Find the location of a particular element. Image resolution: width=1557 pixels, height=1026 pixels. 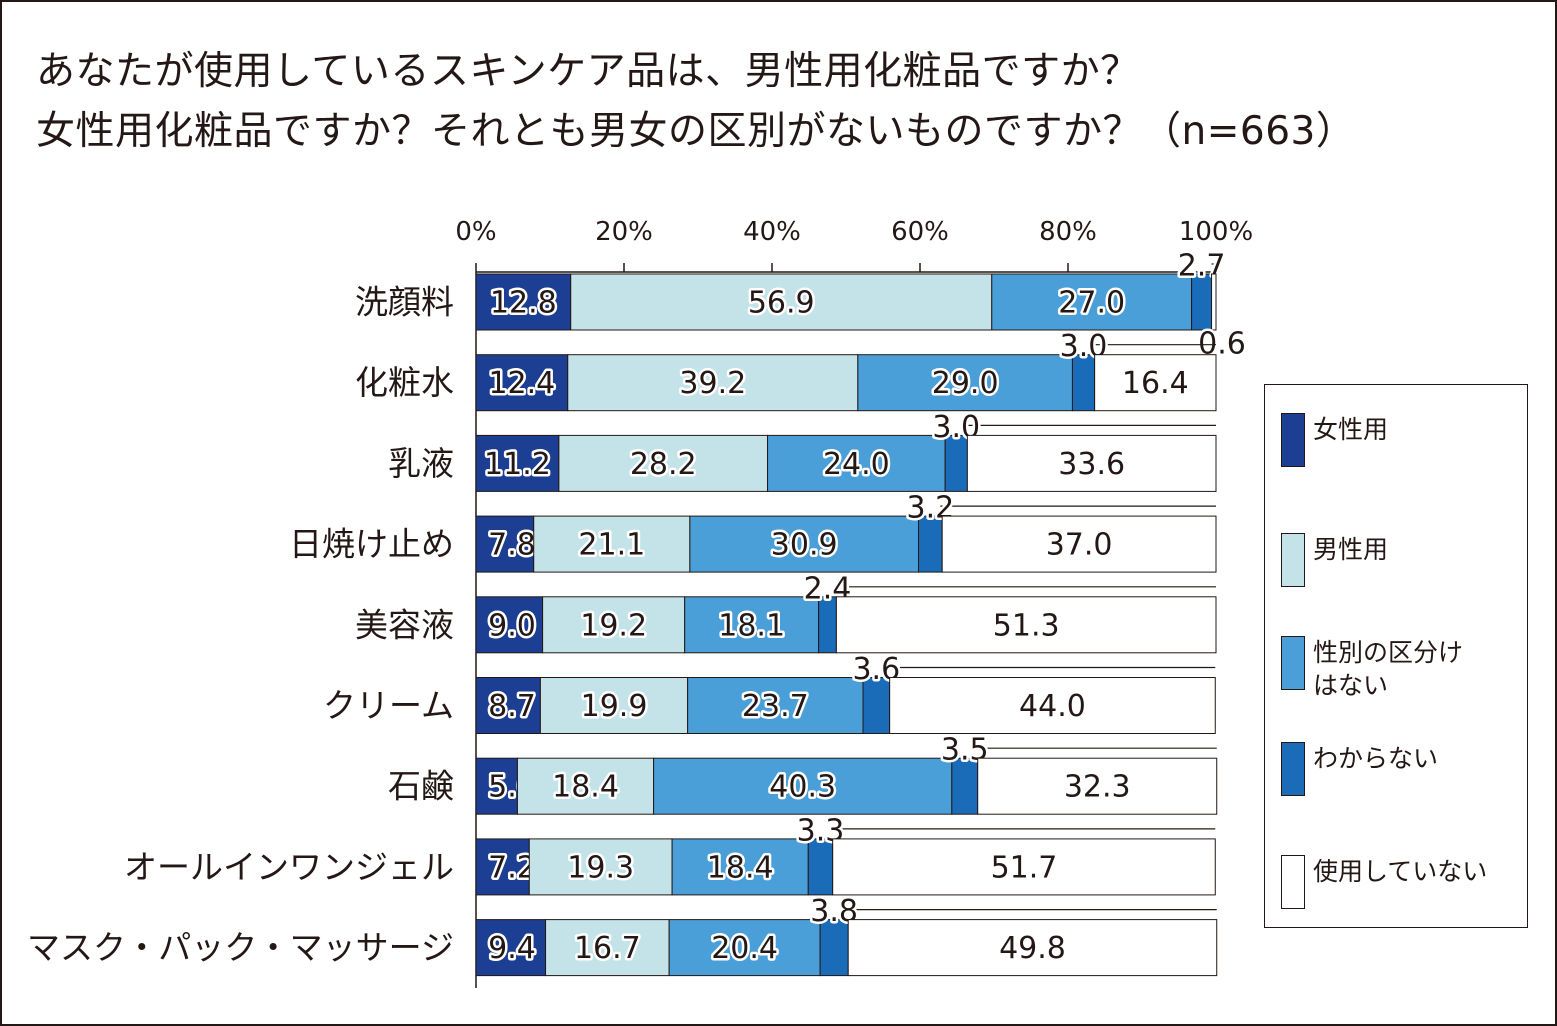

data-label: 18.1 is located at coordinates (751, 625).